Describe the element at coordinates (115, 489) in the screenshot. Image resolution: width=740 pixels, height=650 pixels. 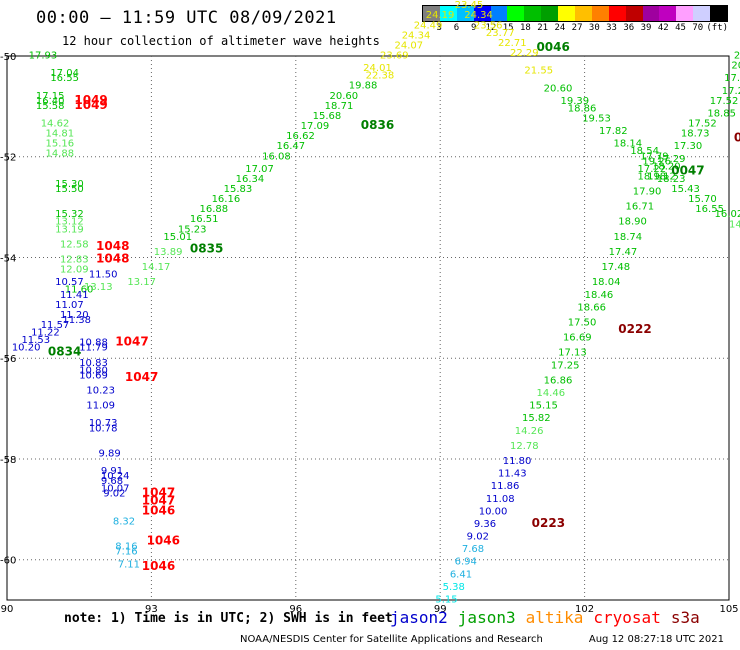
I see `wave-height-value: 10.07` at that location.